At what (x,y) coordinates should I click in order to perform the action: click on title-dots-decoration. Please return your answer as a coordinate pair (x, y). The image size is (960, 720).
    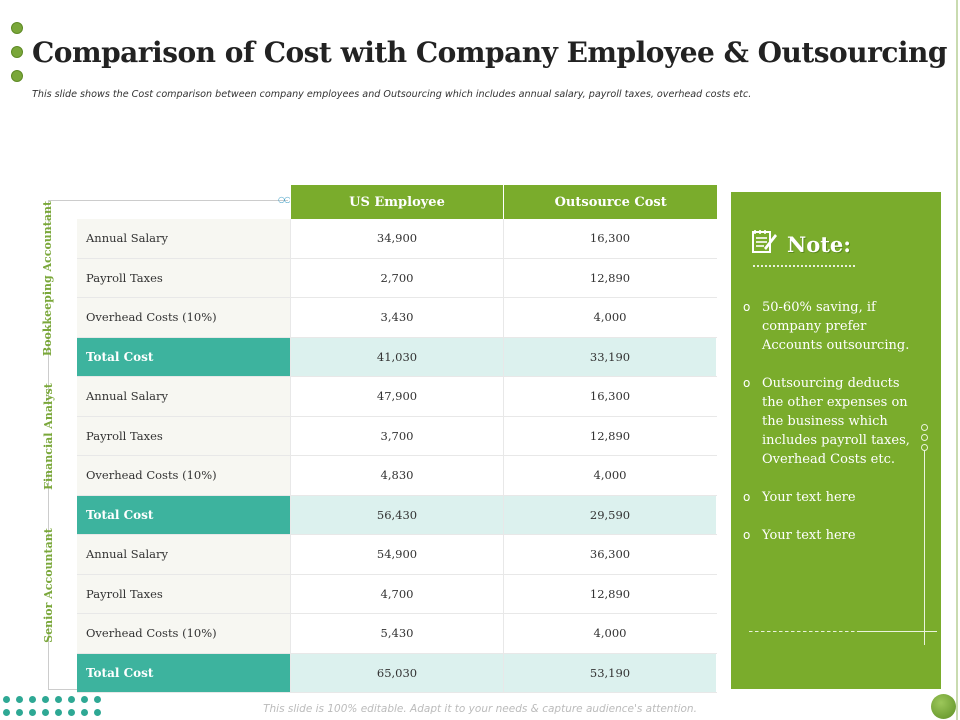
    Looking at the image, I should click on (17, 58).